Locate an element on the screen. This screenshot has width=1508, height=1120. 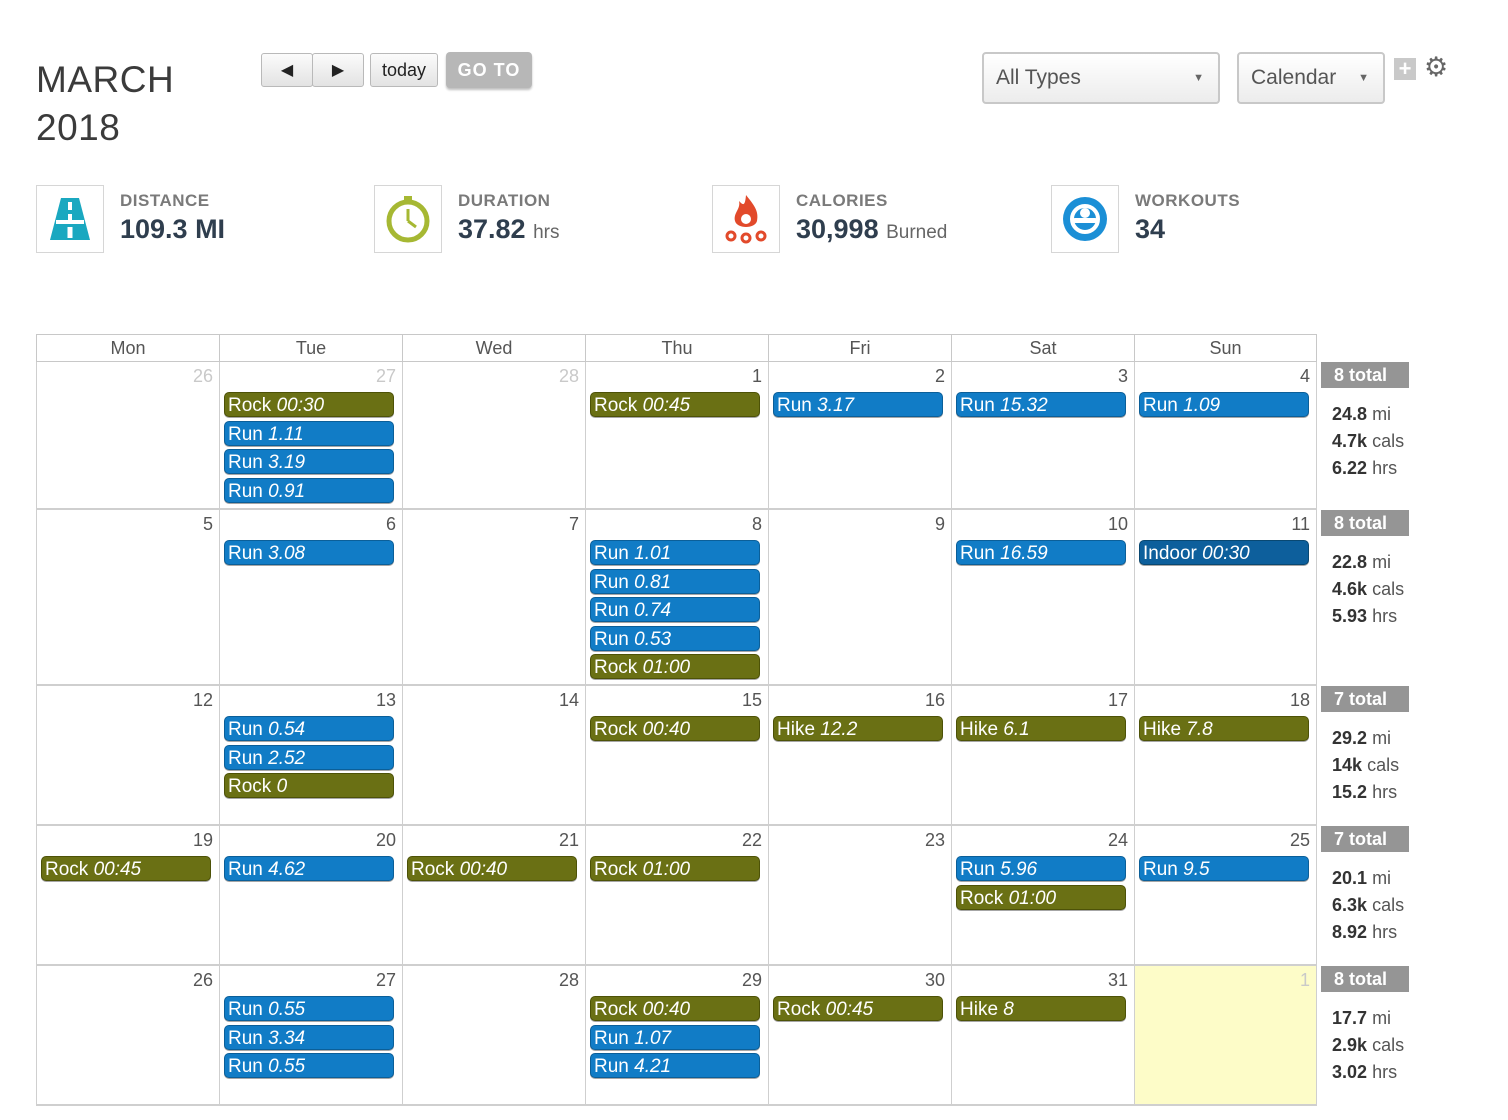
day-cell: 1 is located at coordinates (1225, 1036).